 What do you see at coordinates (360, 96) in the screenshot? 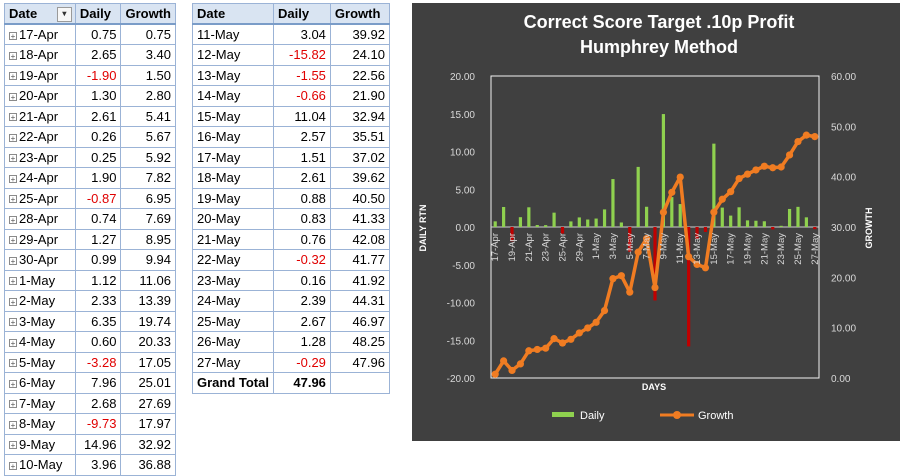
I see `growth-cell: 21.90` at bounding box center [360, 96].